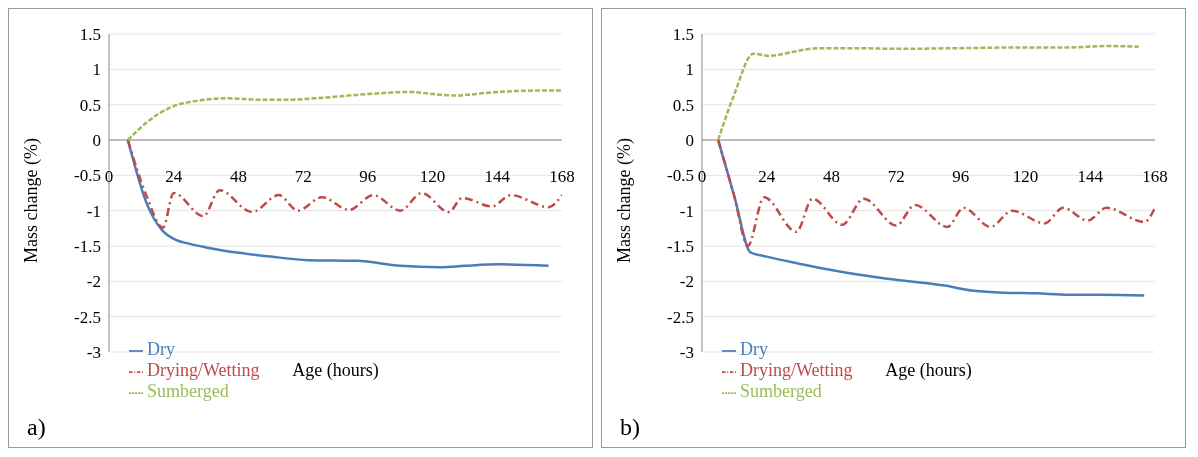 The height and width of the screenshot is (457, 1198). I want to click on text: a), so click(36, 427).